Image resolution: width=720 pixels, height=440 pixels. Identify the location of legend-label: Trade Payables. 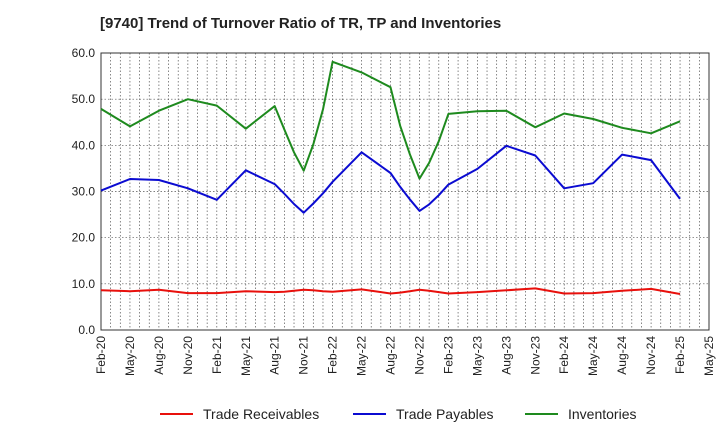
(445, 414).